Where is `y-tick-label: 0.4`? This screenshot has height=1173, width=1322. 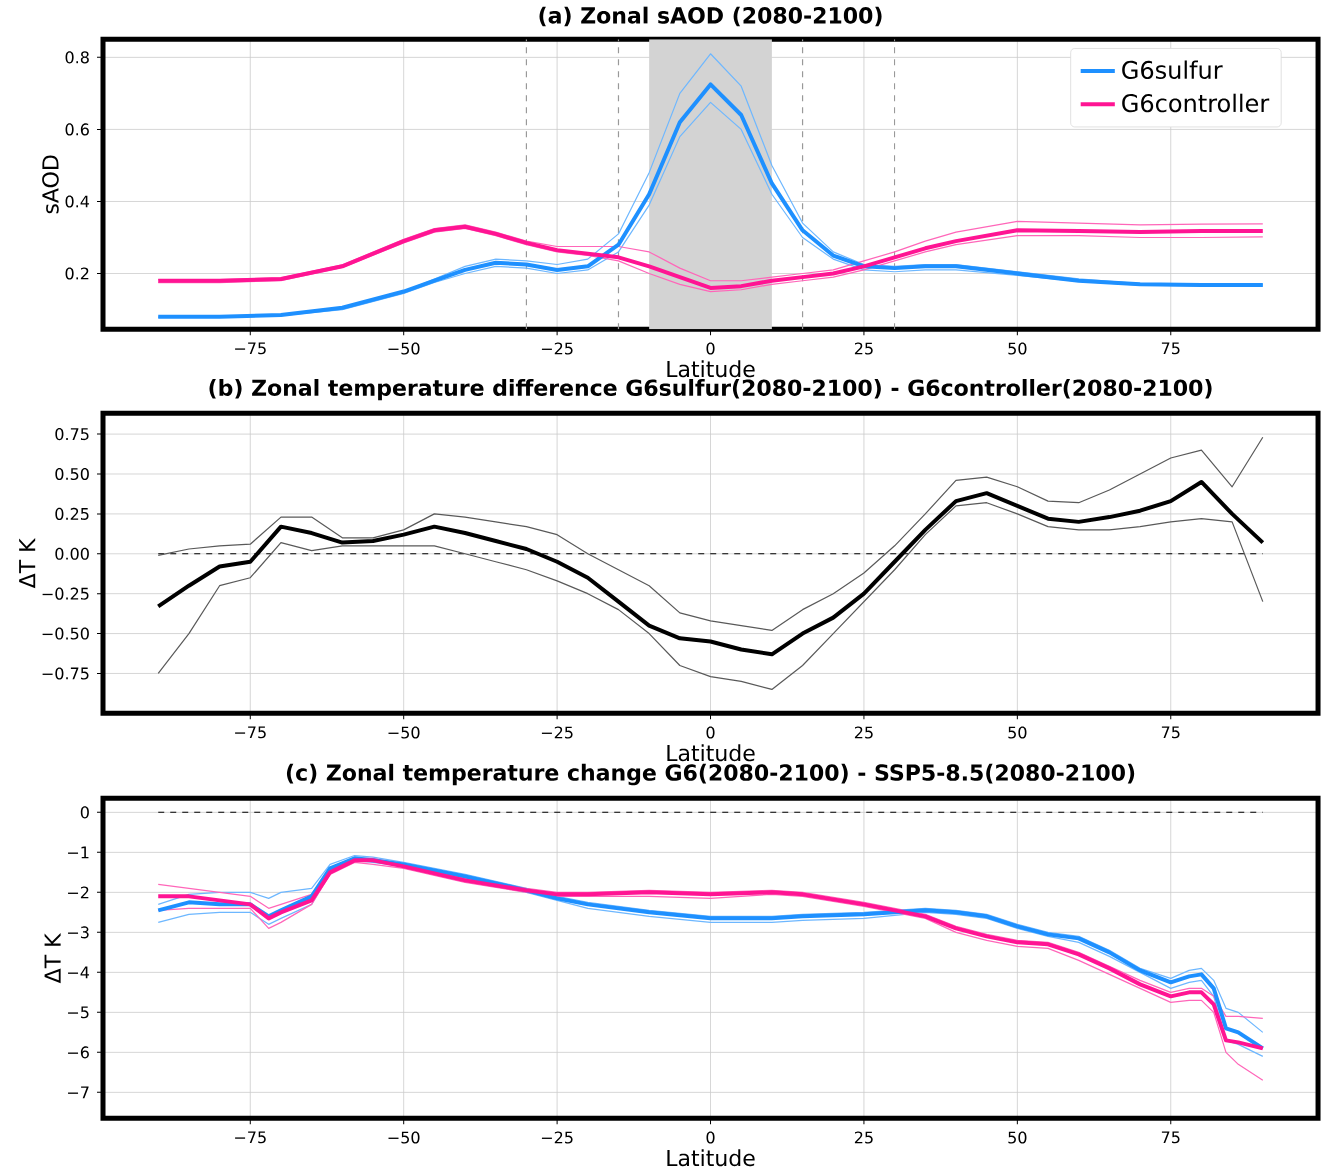
y-tick-label: 0.4 is located at coordinates (77, 201).